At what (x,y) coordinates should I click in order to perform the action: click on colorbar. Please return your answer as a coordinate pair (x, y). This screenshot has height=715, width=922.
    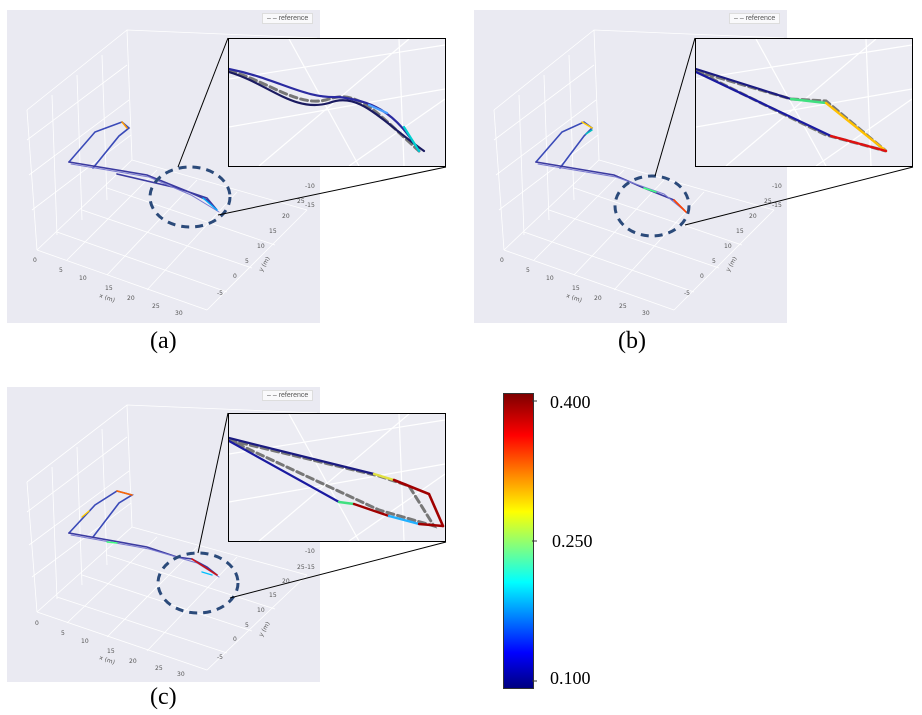
    Looking at the image, I should click on (518, 541).